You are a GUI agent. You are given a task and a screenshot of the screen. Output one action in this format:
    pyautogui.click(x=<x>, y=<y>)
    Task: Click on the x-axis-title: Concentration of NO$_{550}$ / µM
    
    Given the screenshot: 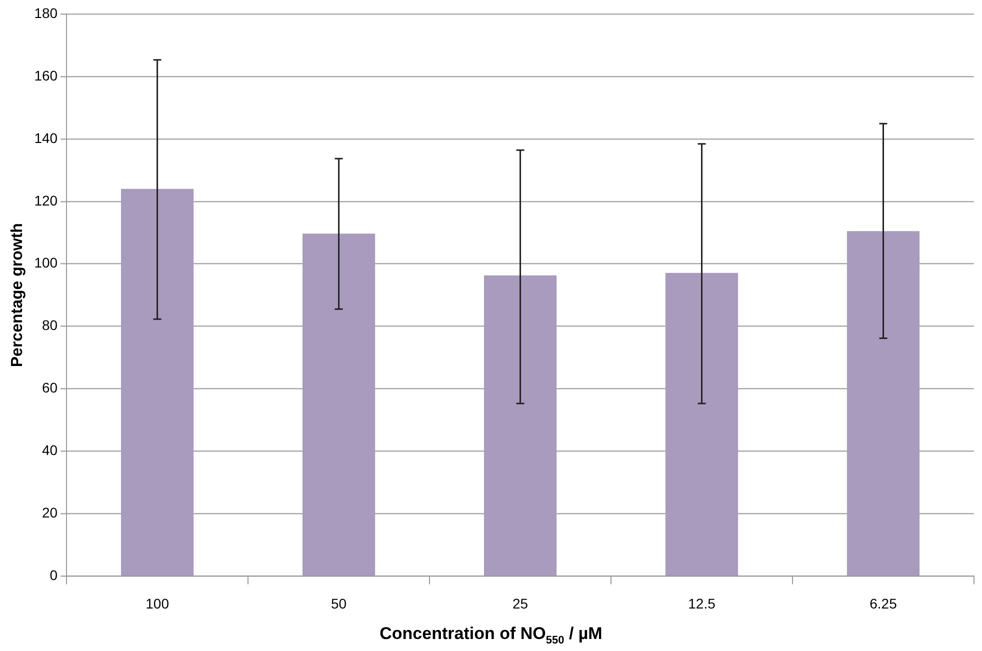 What is the action you would take?
    pyautogui.click(x=491, y=635)
    